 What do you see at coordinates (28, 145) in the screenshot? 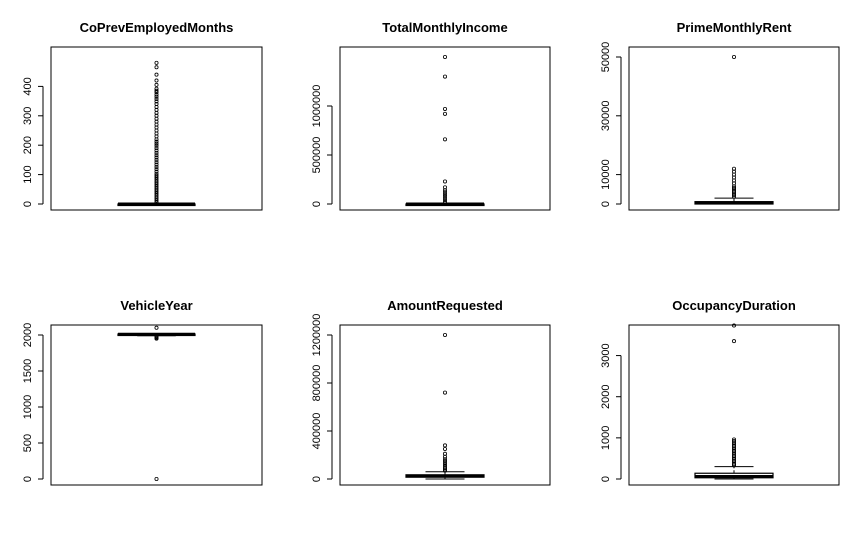
I see `y-tick-label: 200` at bounding box center [28, 145].